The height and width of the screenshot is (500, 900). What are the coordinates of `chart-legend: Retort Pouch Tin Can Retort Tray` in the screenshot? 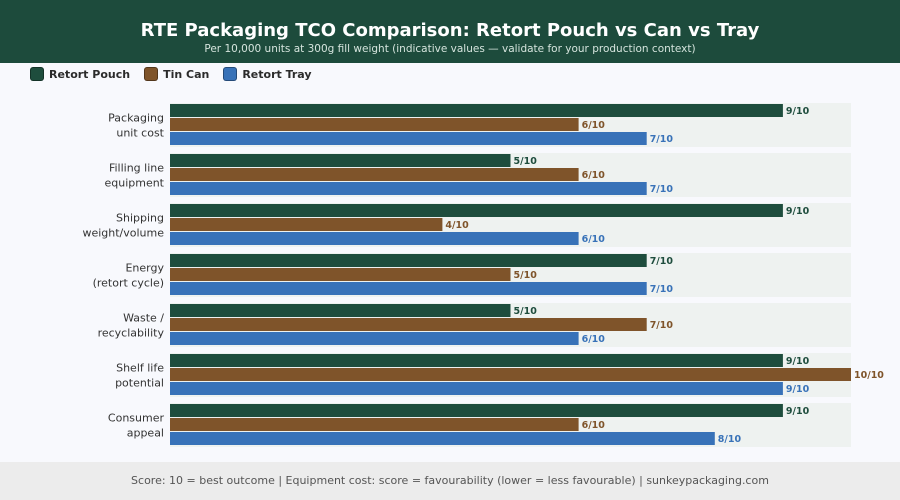 It's located at (178, 74).